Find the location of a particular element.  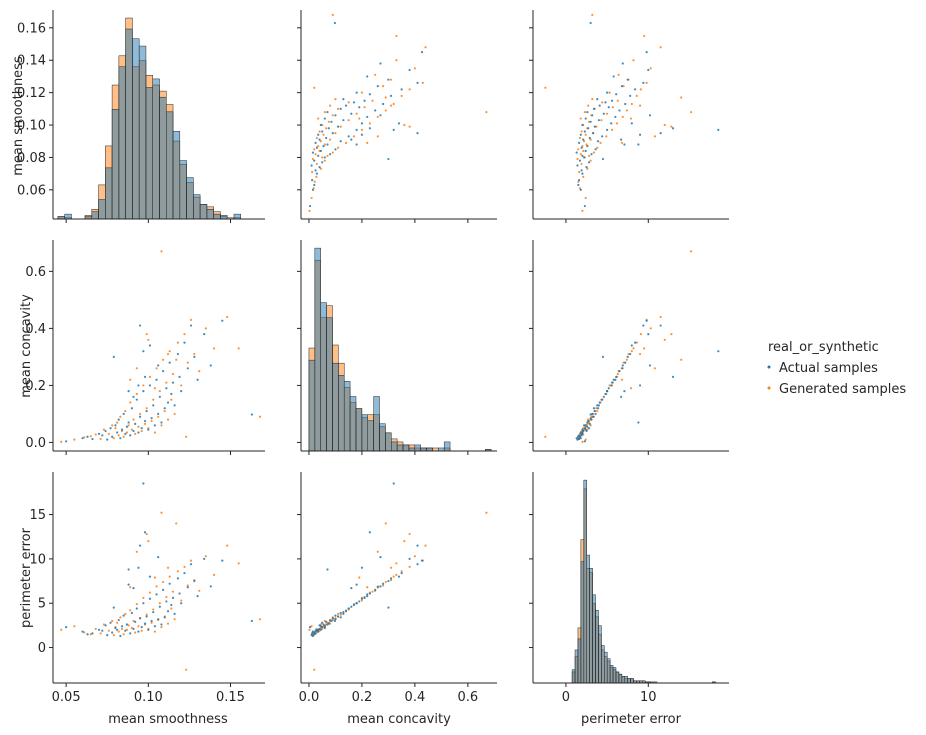

panel-r2-c1: 0.0 0.2 0.4 0.6 is located at coordinates (145, 347).